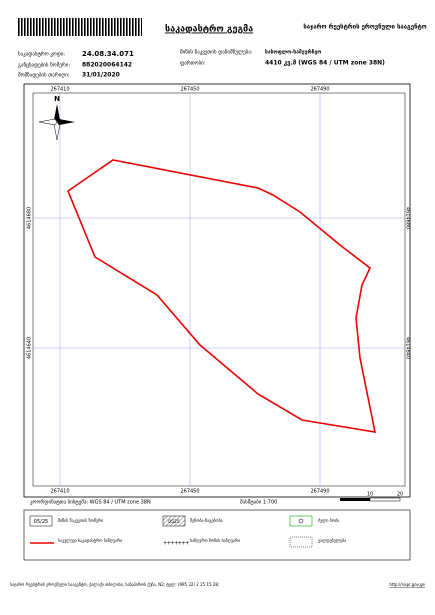  Describe the element at coordinates (80, 27) in the screenshot. I see `barcode` at that location.